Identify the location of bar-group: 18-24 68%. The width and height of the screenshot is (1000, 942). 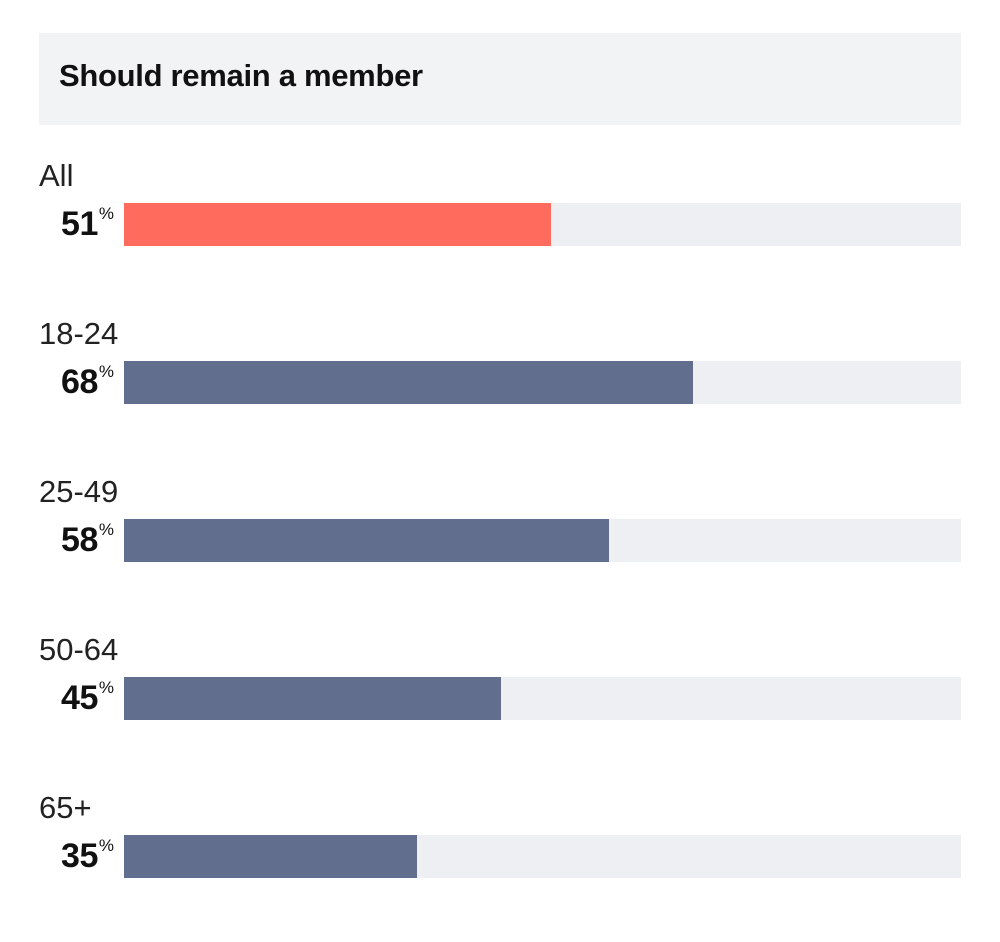
(500, 381).